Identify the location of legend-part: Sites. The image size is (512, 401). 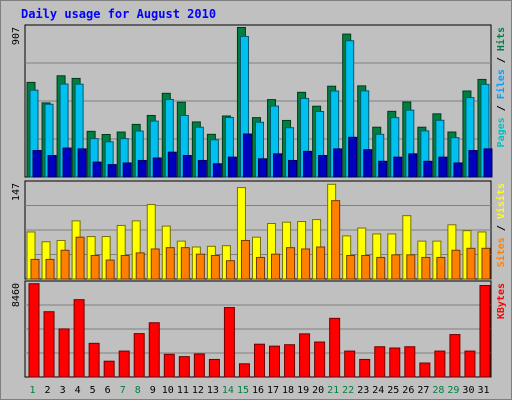
(501, 252).